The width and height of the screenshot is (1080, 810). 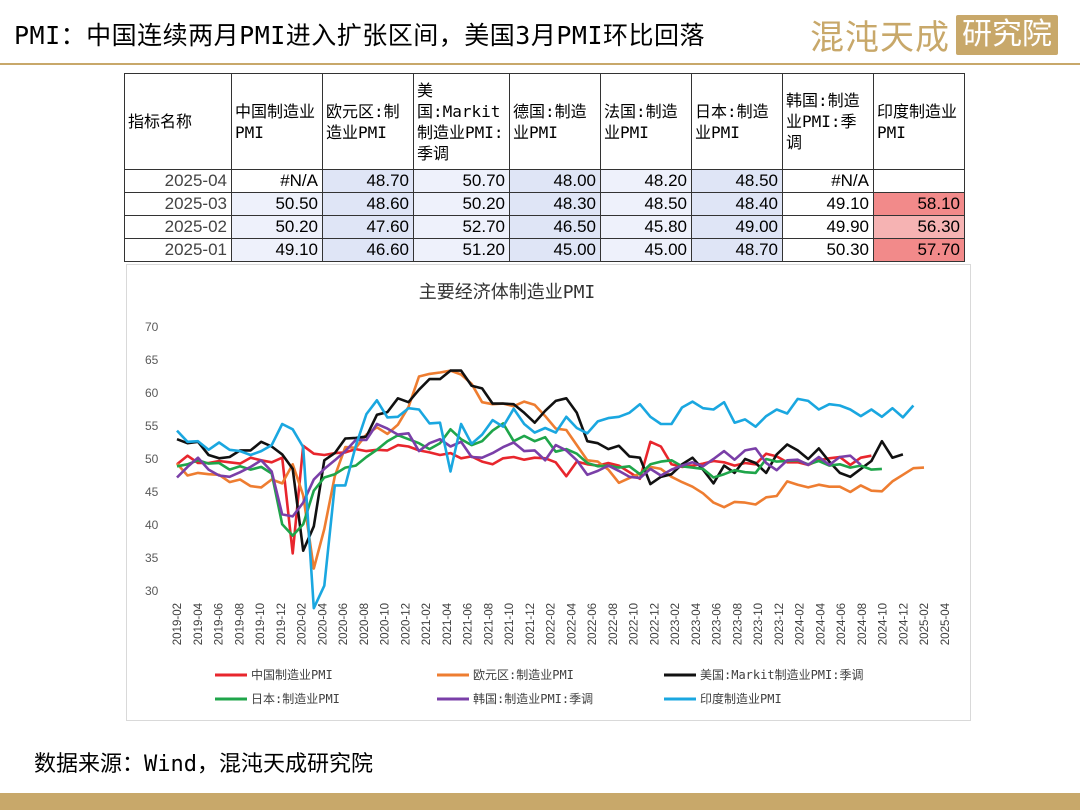 I want to click on table-cell: 50.70, so click(x=461, y=181).